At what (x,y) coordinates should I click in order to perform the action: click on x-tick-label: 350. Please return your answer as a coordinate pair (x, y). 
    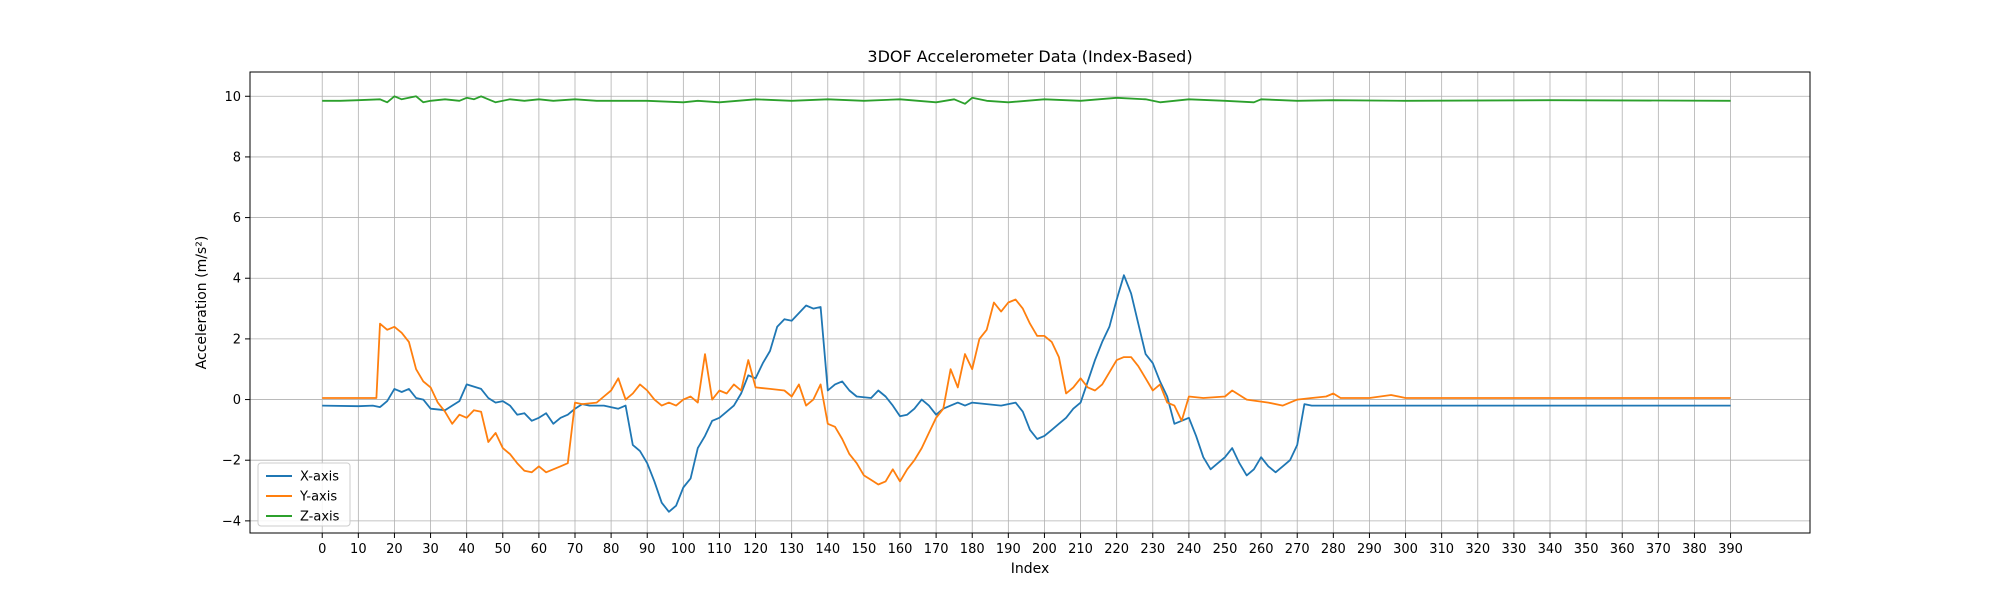
    Looking at the image, I should click on (1586, 549).